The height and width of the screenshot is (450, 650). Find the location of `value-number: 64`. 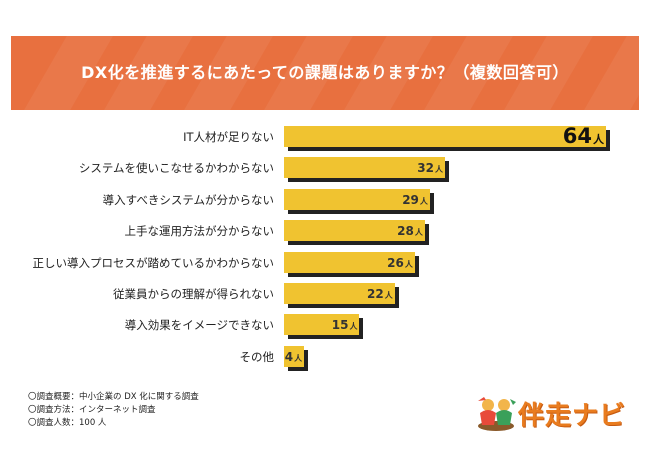

value-number: 64 is located at coordinates (577, 136).